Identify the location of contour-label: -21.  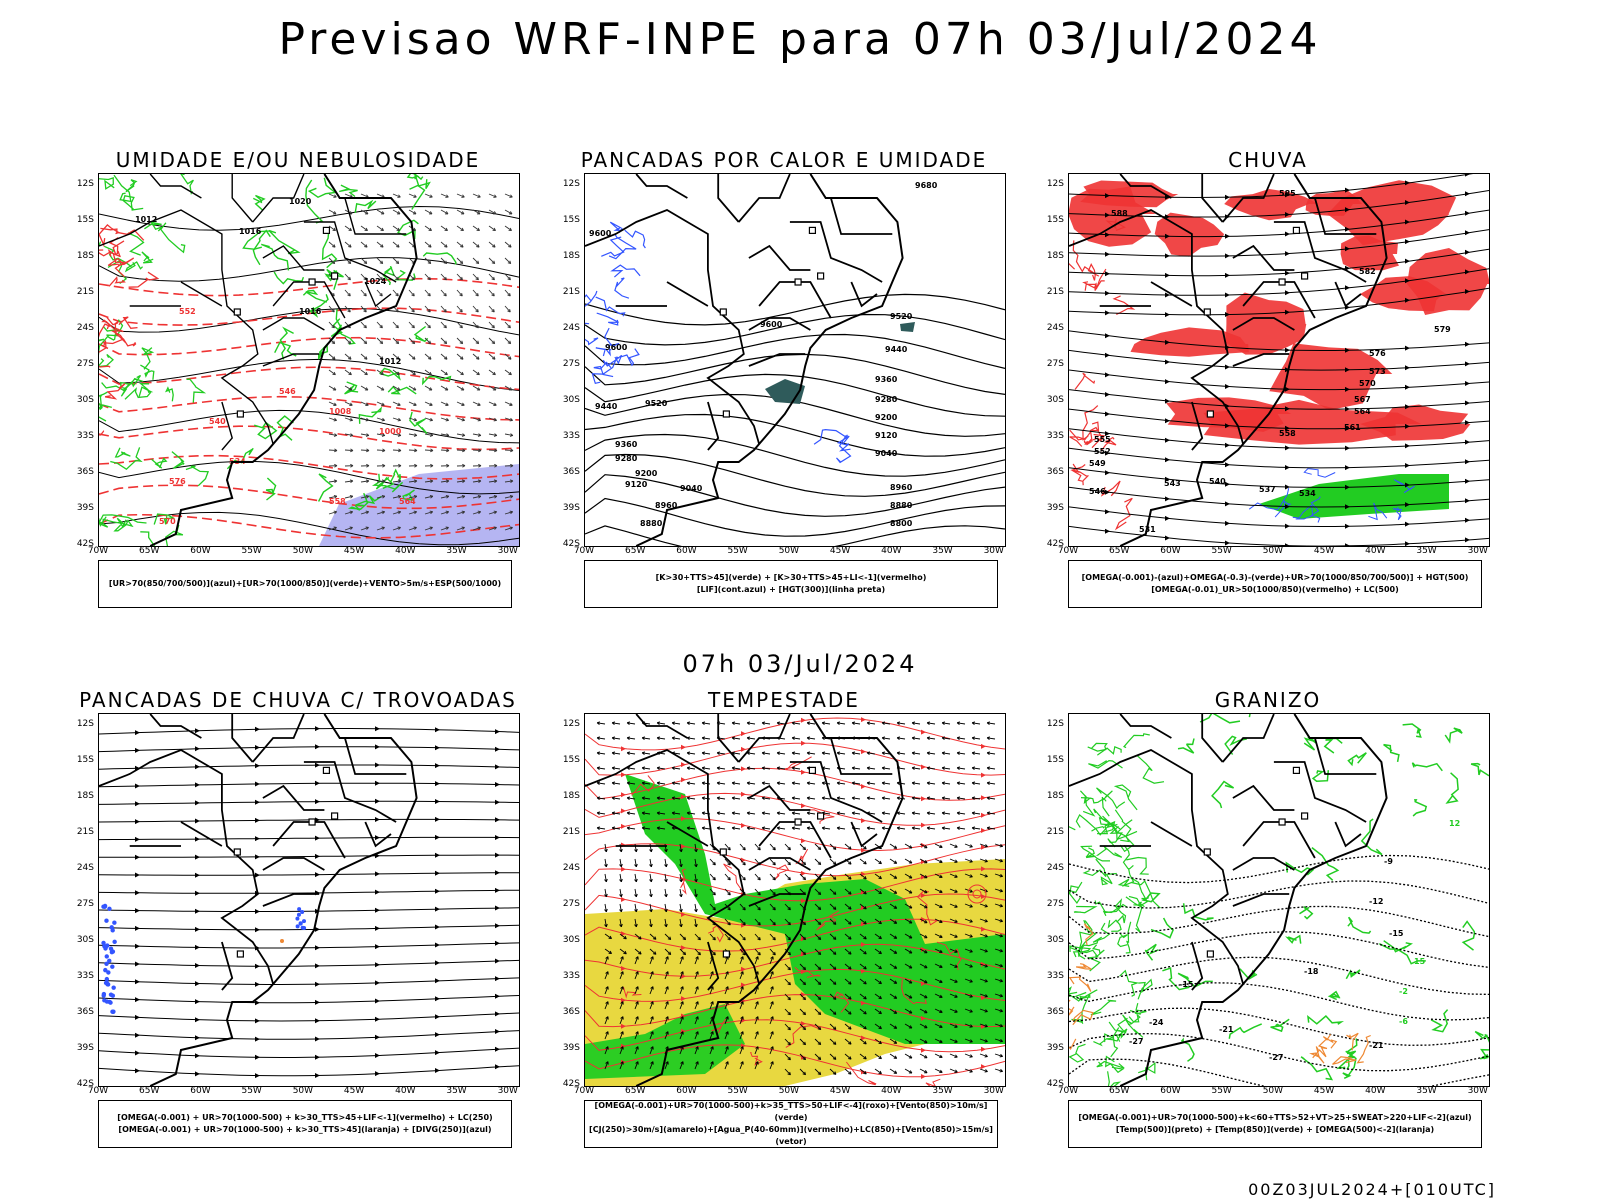
(1376, 1045).